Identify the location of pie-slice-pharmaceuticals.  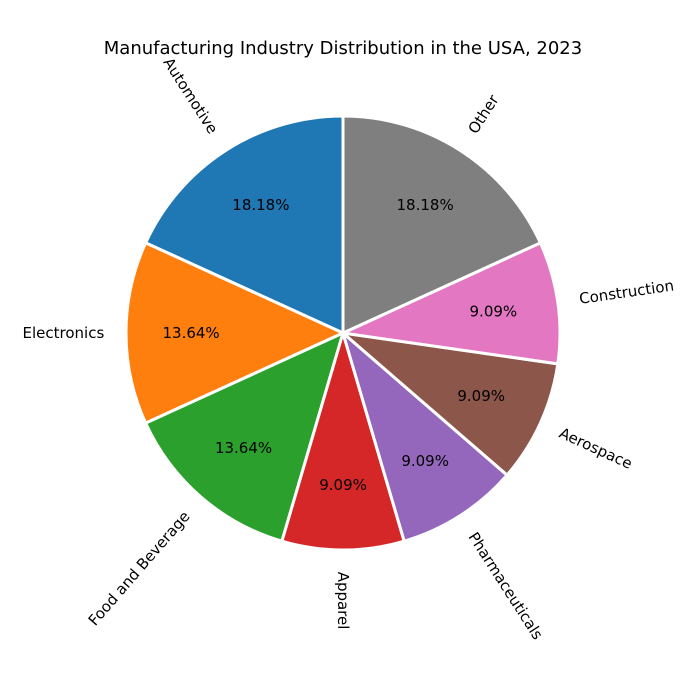
(425, 437).